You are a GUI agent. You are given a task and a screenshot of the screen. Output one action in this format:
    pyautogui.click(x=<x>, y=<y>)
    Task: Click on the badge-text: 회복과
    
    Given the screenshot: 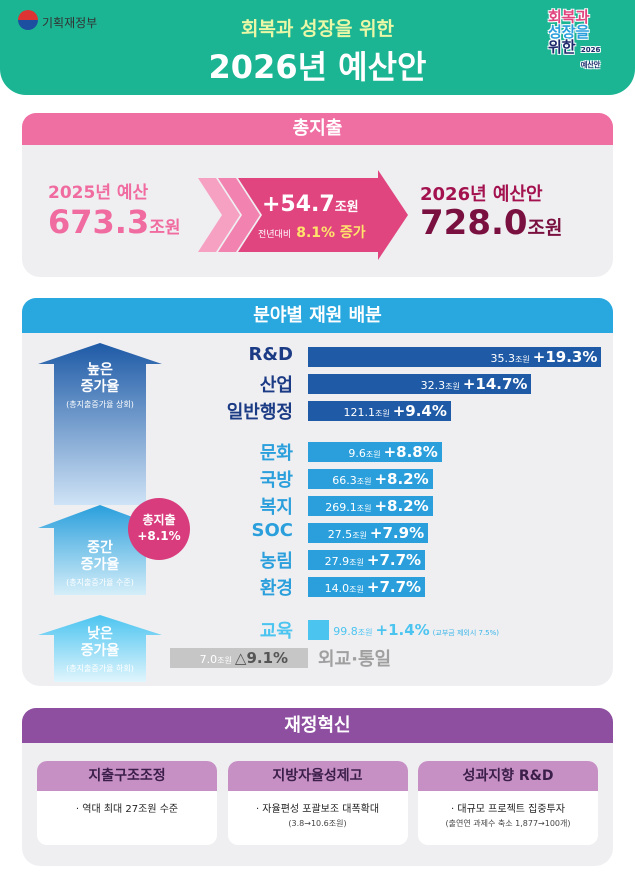 What is the action you would take?
    pyautogui.click(x=569, y=17)
    